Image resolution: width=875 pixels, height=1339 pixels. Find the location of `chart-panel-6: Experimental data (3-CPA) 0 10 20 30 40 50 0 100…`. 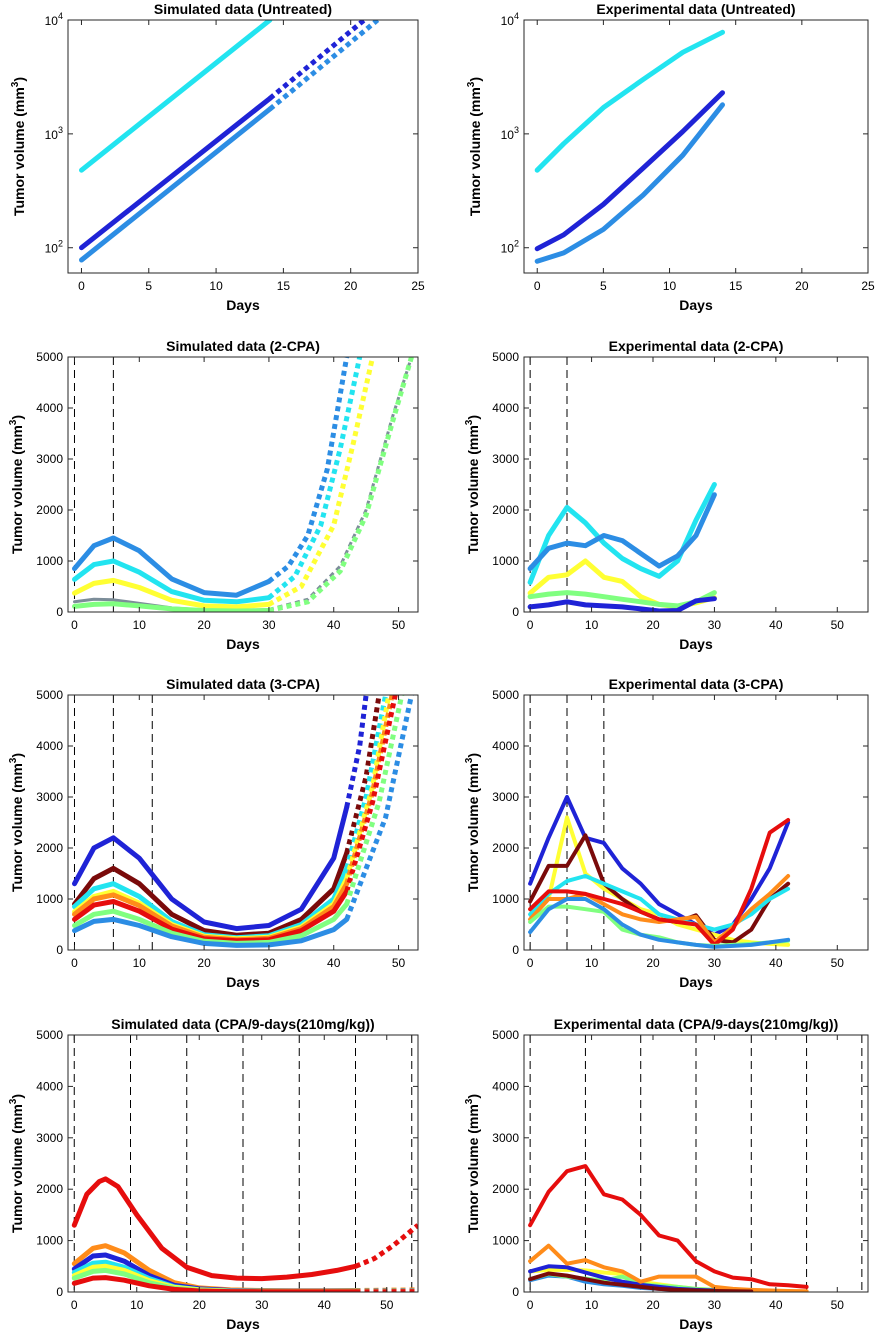

chart-panel-6: Experimental data (3-CPA) 0 10 20 30 40 50 0 100… is located at coordinates (666, 833).